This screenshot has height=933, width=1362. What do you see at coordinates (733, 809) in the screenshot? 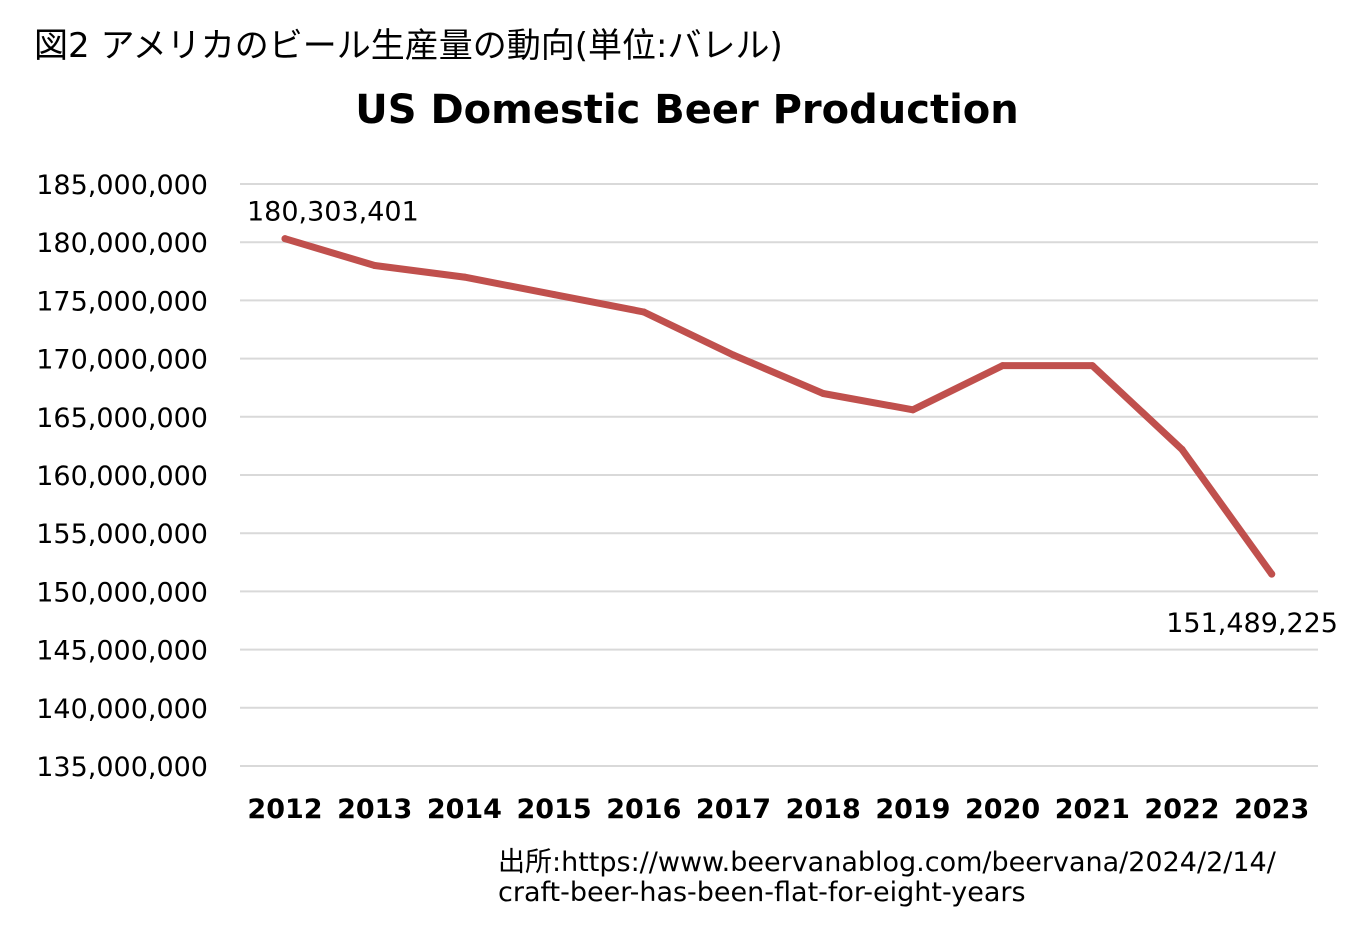
I see `x-tick-label: 2017` at bounding box center [733, 809].